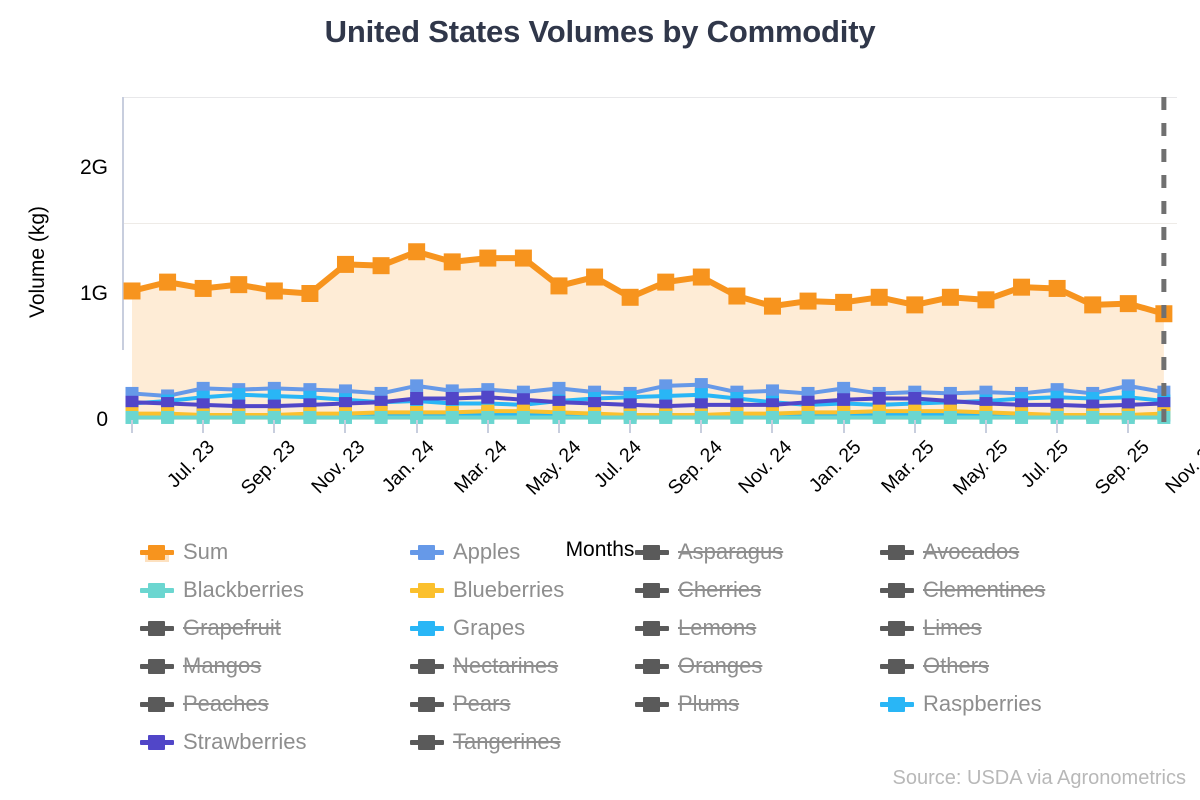 The width and height of the screenshot is (1200, 800). What do you see at coordinates (222, 665) in the screenshot?
I see `legend-item-label: Mangos` at bounding box center [222, 665].